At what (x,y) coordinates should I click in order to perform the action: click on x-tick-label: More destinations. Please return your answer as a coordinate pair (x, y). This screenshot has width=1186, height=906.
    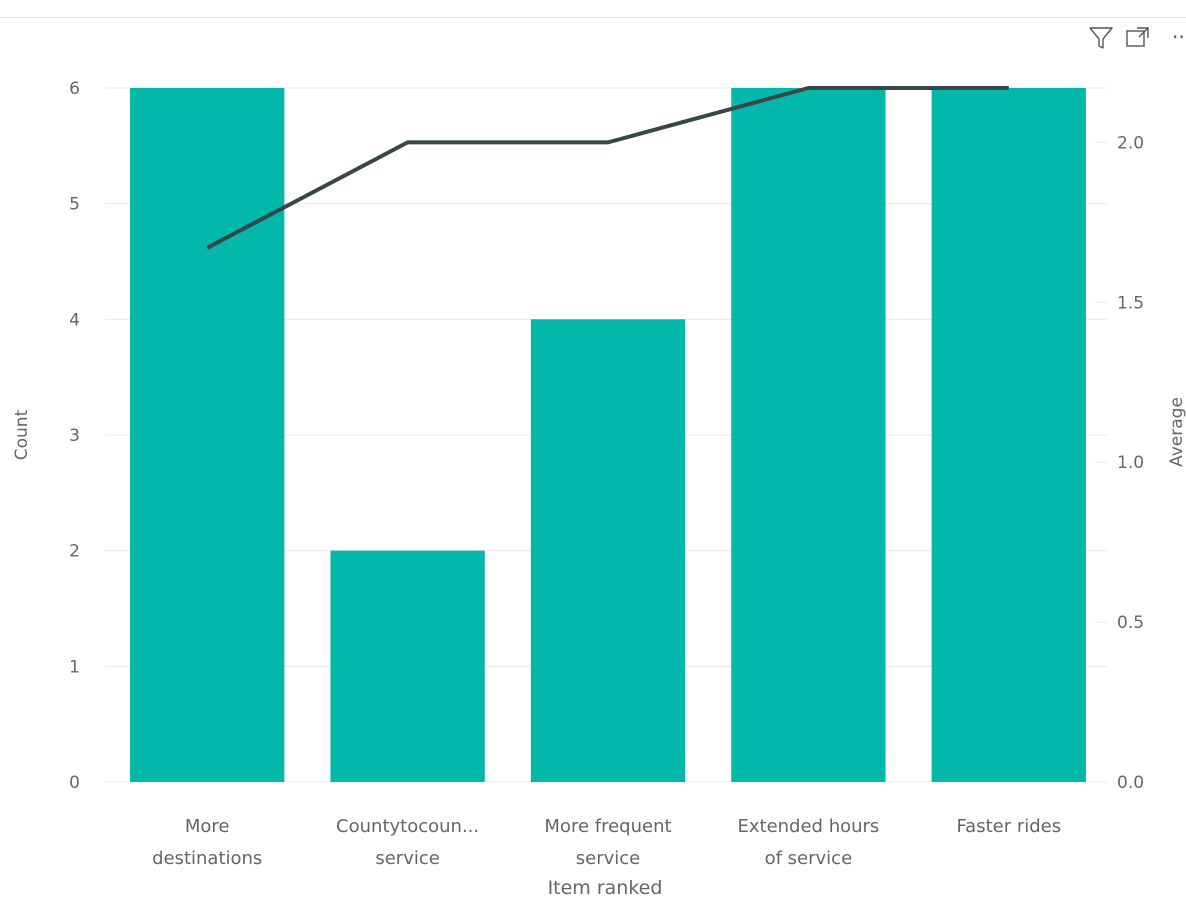
    Looking at the image, I should click on (207, 842).